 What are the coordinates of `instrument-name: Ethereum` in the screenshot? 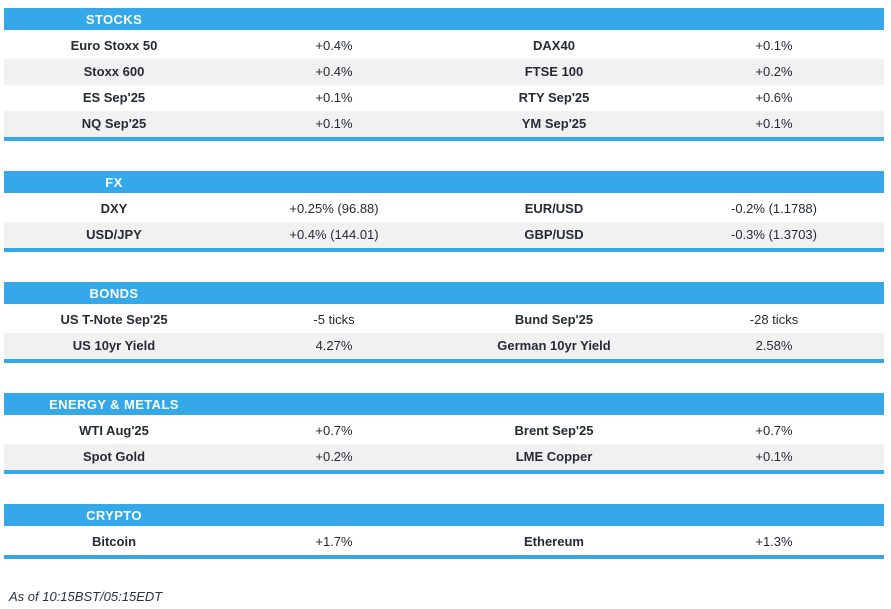 It's located at (554, 541).